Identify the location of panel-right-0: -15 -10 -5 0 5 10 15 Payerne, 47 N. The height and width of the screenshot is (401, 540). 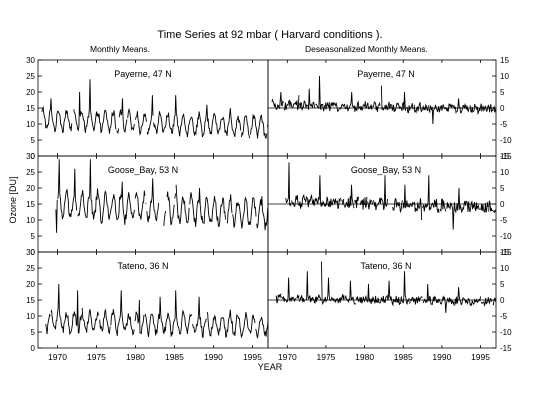
(389, 108).